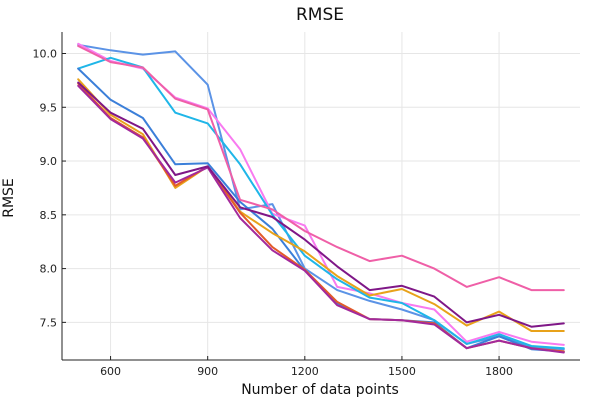 Image resolution: width=600 pixels, height=400 pixels. What do you see at coordinates (49, 215) in the screenshot?
I see `y-tick-label-2: 8.5` at bounding box center [49, 215].